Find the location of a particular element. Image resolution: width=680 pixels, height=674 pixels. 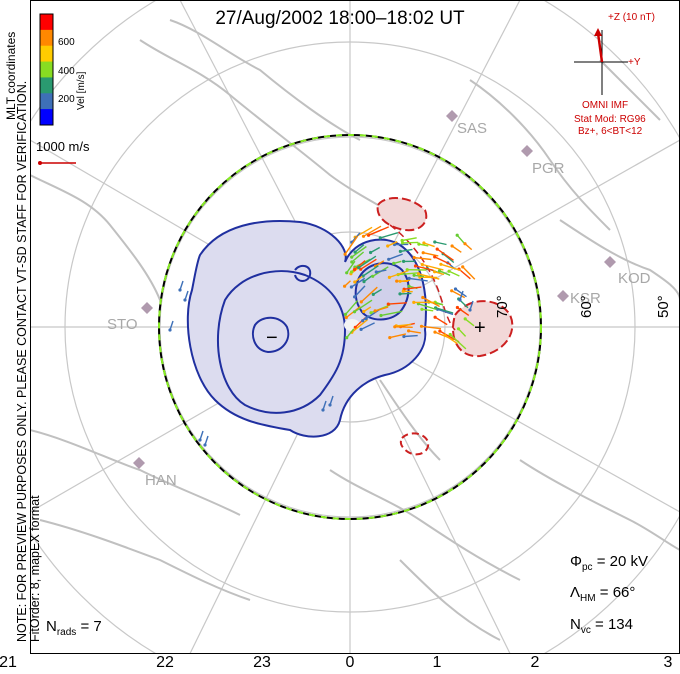

mlt-tick-3: 3 is located at coordinates (668, 662).